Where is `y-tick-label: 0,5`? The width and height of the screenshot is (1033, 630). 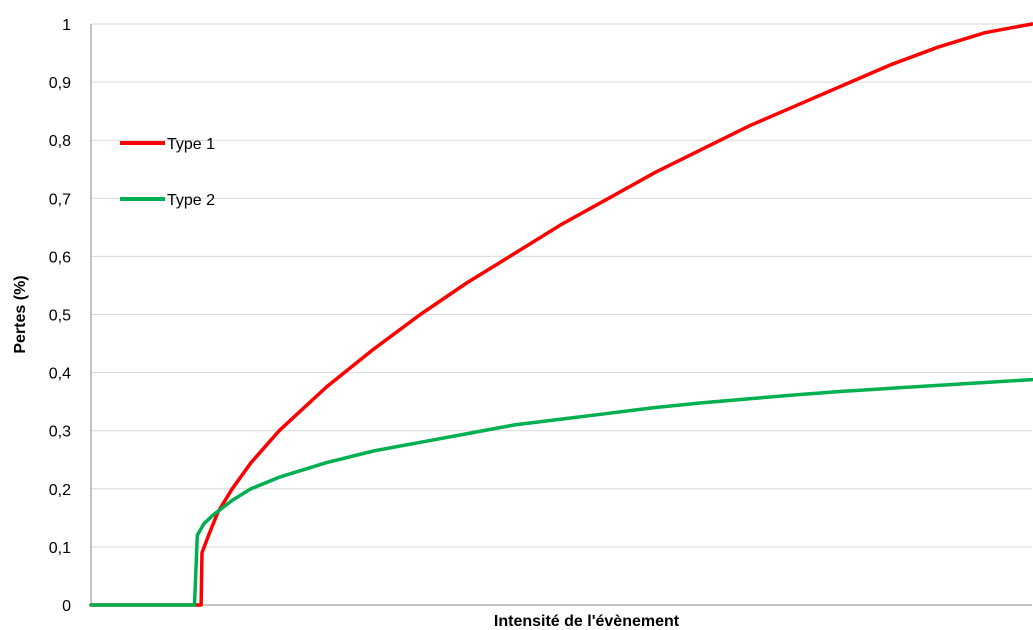
y-tick-label: 0,5 is located at coordinates (60, 316).